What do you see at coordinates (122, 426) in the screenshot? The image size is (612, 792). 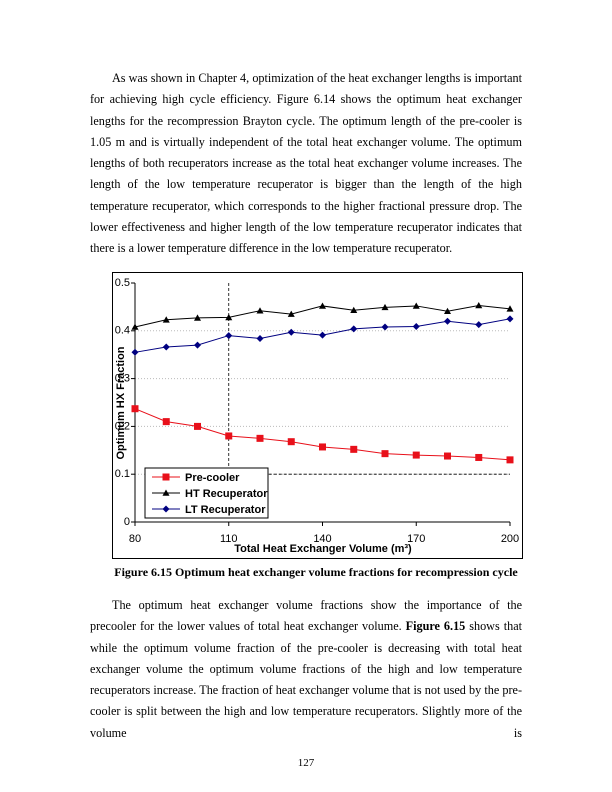 I see `y-tick-label: 0.2` at bounding box center [122, 426].